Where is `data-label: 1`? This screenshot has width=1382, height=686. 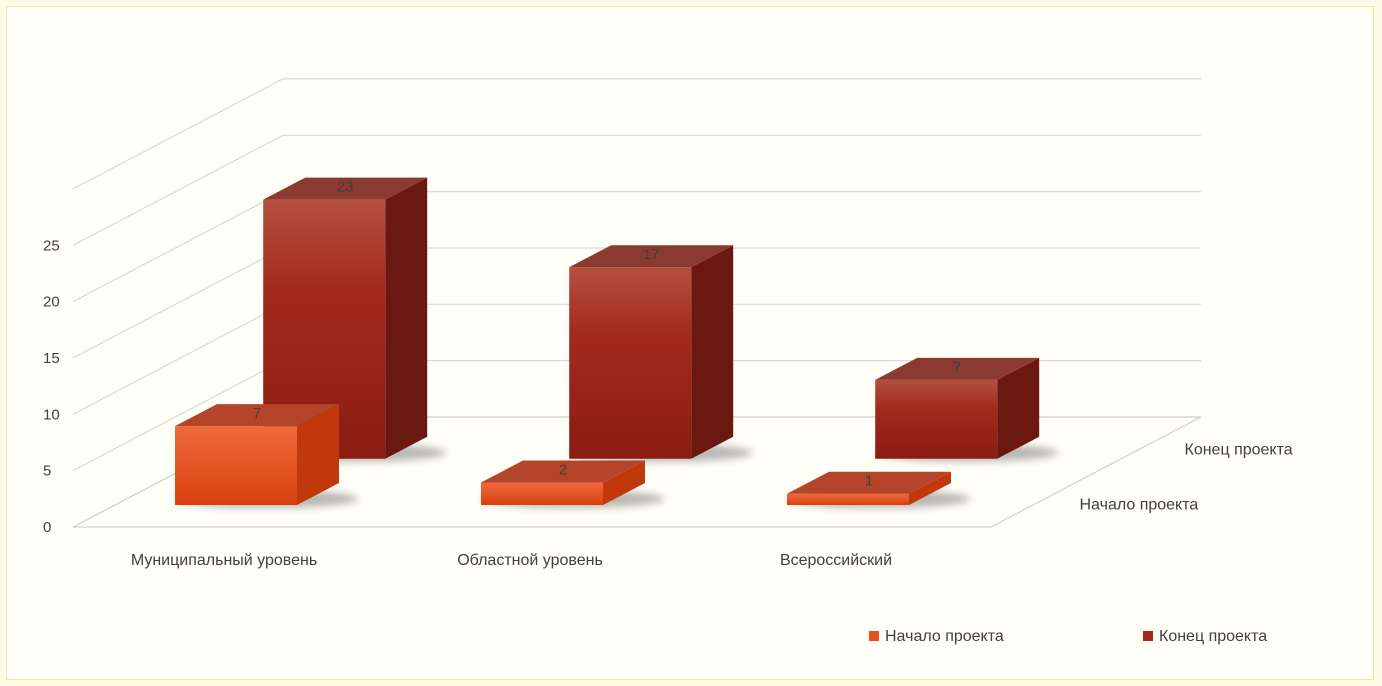 data-label: 1 is located at coordinates (869, 481).